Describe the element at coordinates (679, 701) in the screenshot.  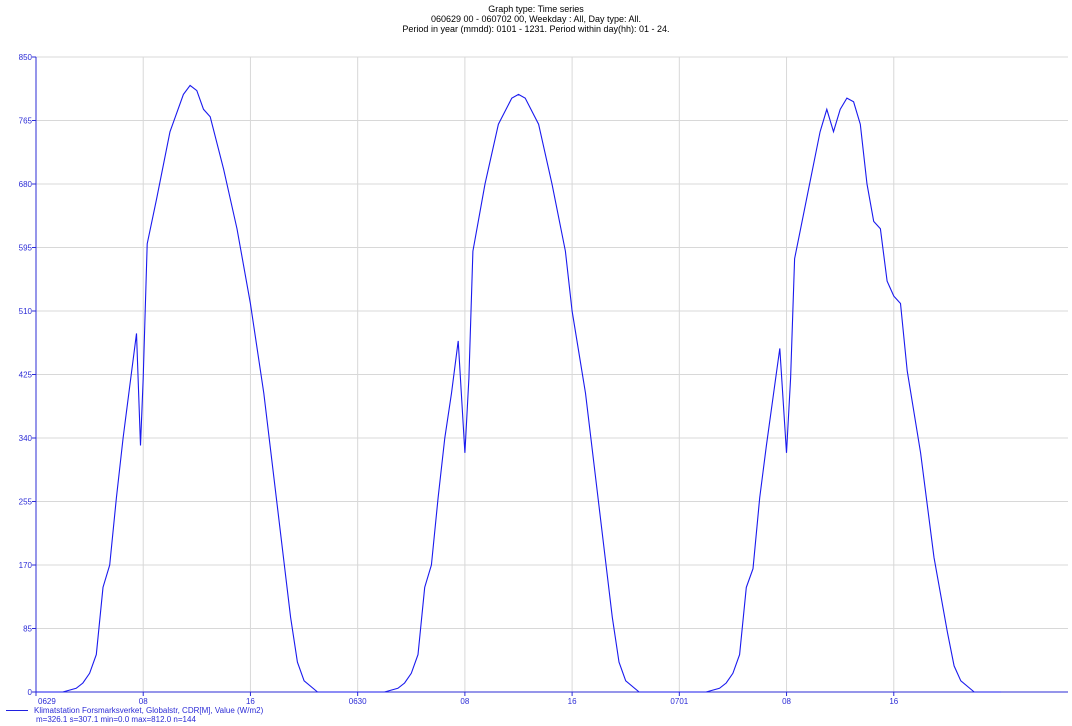
I see `x-tick-label: 0701` at that location.